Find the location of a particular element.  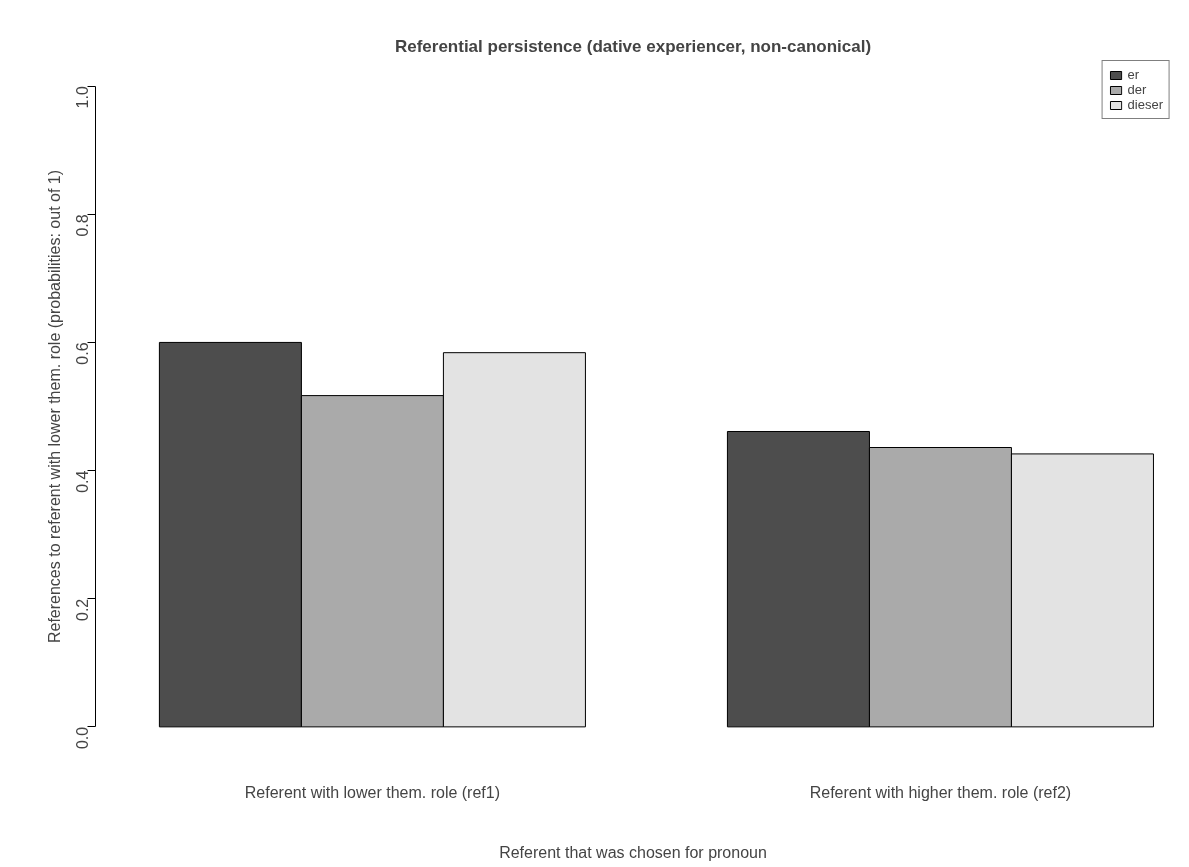

y-tick-label: 1.0 is located at coordinates (83, 97).